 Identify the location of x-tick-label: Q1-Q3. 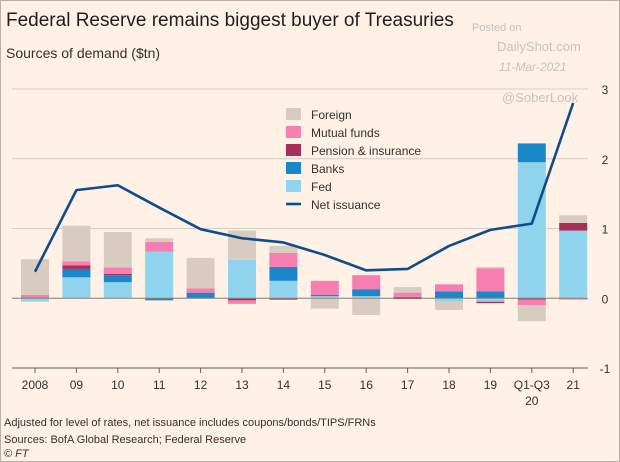
(532, 385).